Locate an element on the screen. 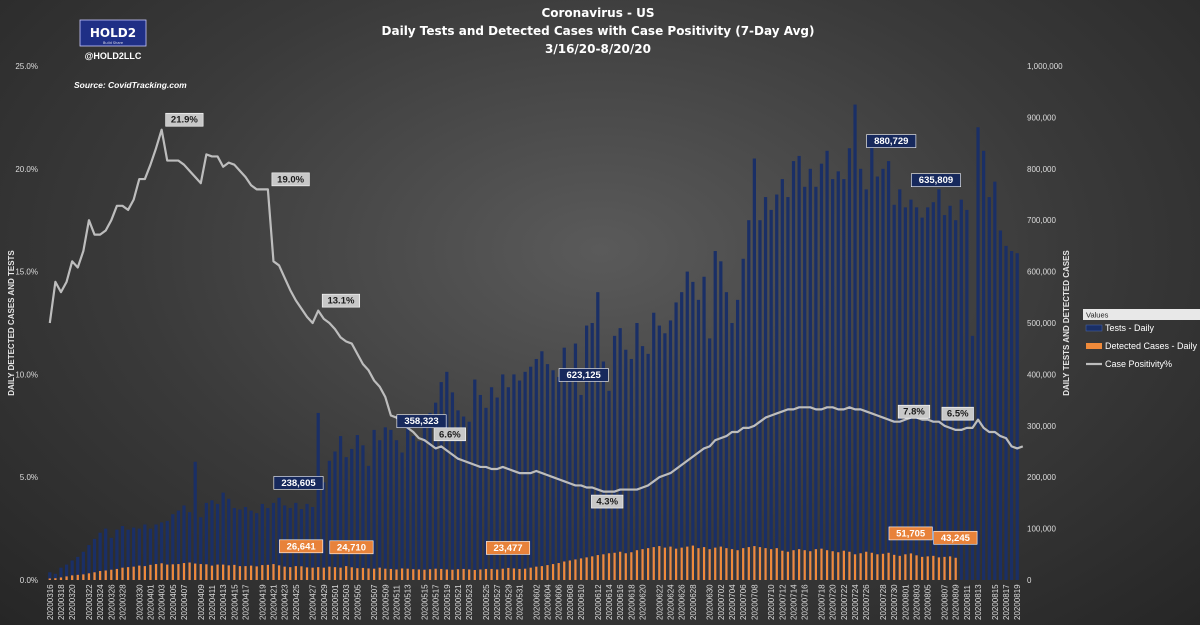 The height and width of the screenshot is (625, 1200). x-tick-label: 20200521 is located at coordinates (458, 602).